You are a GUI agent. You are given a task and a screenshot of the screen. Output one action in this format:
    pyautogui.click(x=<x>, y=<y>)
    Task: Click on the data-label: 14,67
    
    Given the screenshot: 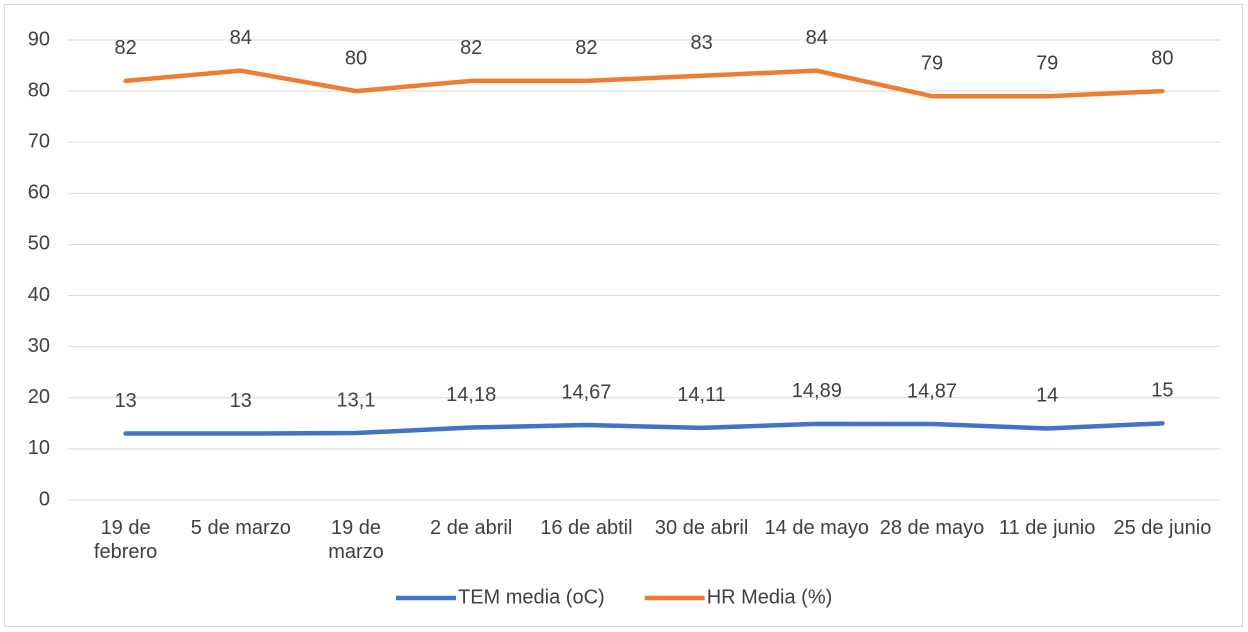 What is the action you would take?
    pyautogui.click(x=586, y=392)
    